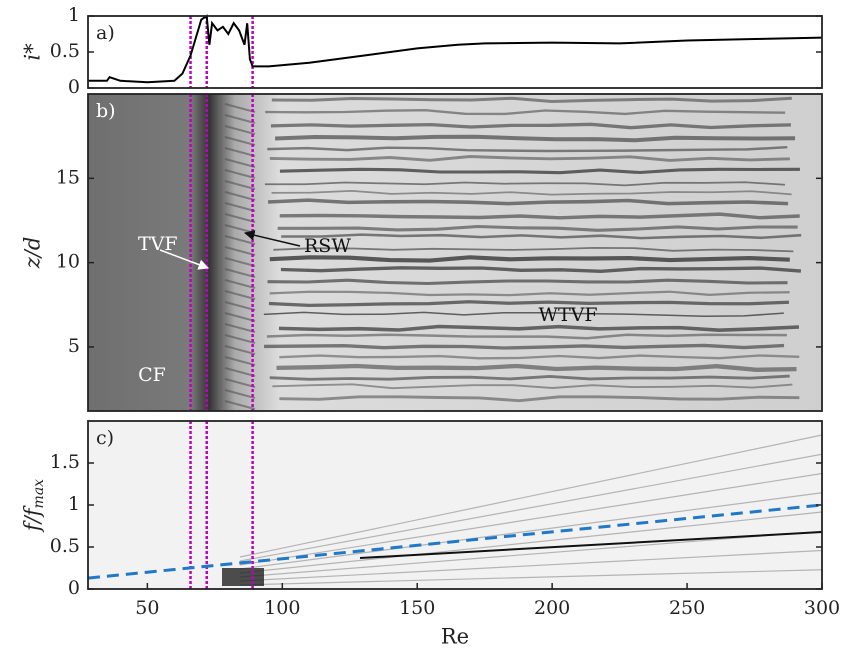  What do you see at coordinates (243, 577) in the screenshot?
I see `burst` at bounding box center [243, 577].